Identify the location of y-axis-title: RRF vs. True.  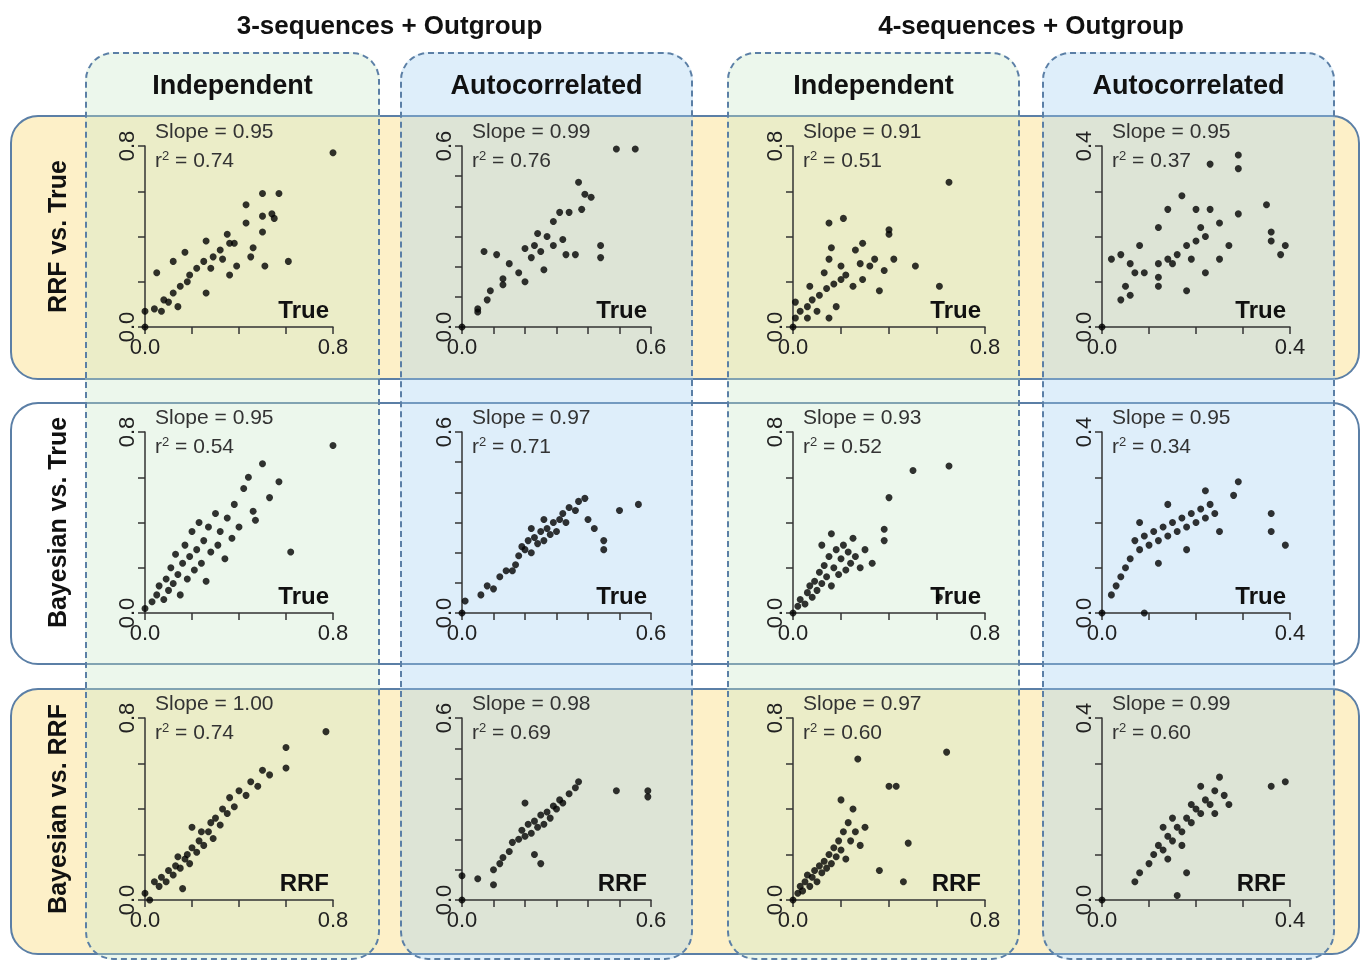
(56, 236).